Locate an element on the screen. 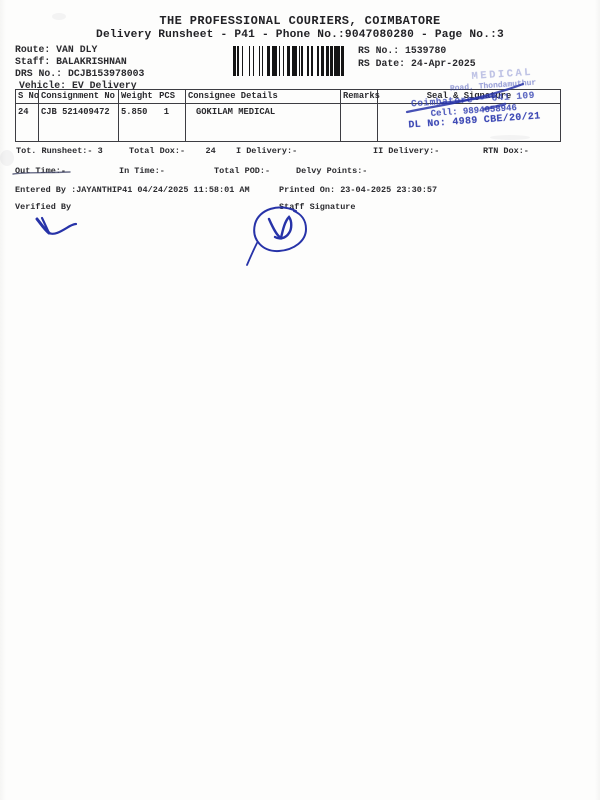 The image size is (600, 800). rs-date-value: 24-Apr-2025 is located at coordinates (443, 63).